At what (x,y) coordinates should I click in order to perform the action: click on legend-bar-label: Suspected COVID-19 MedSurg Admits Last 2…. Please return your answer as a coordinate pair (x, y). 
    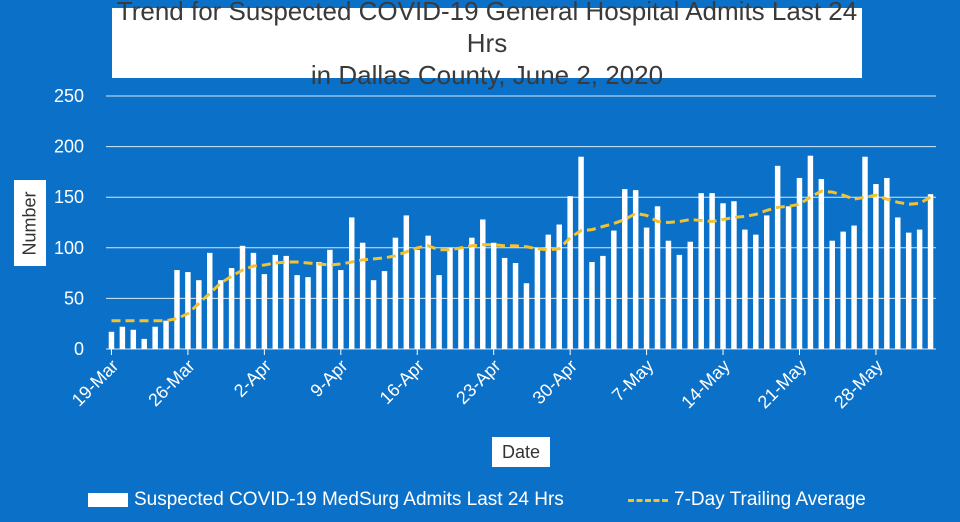
    Looking at the image, I should click on (349, 499).